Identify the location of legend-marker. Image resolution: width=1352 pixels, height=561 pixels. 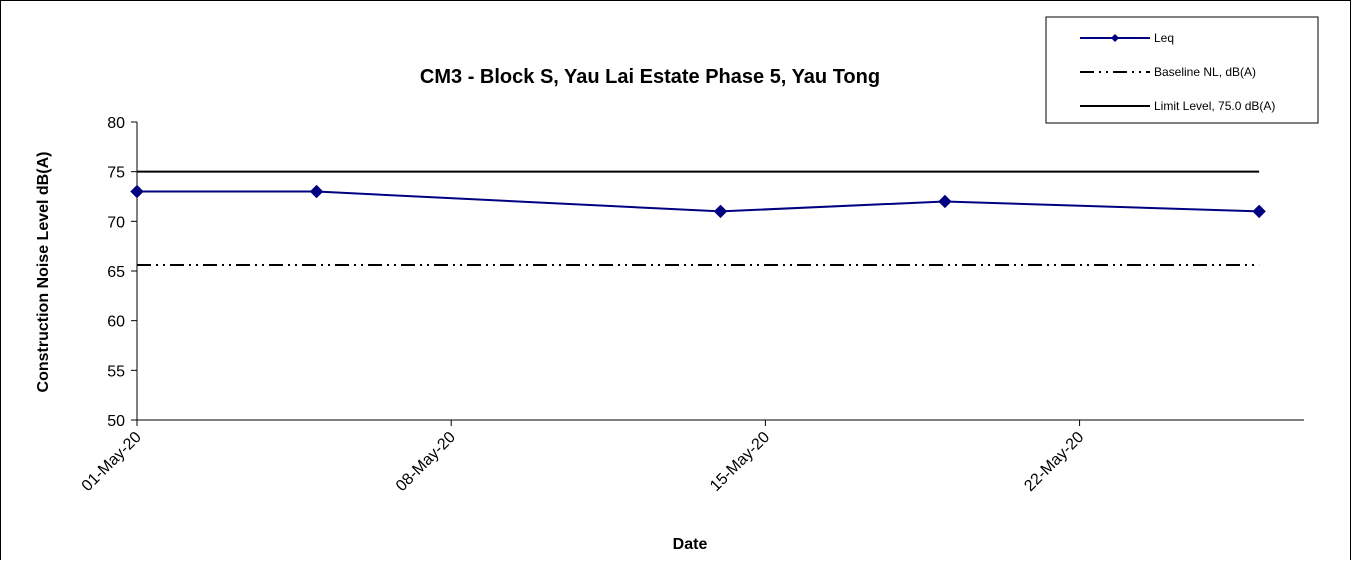
(1115, 38).